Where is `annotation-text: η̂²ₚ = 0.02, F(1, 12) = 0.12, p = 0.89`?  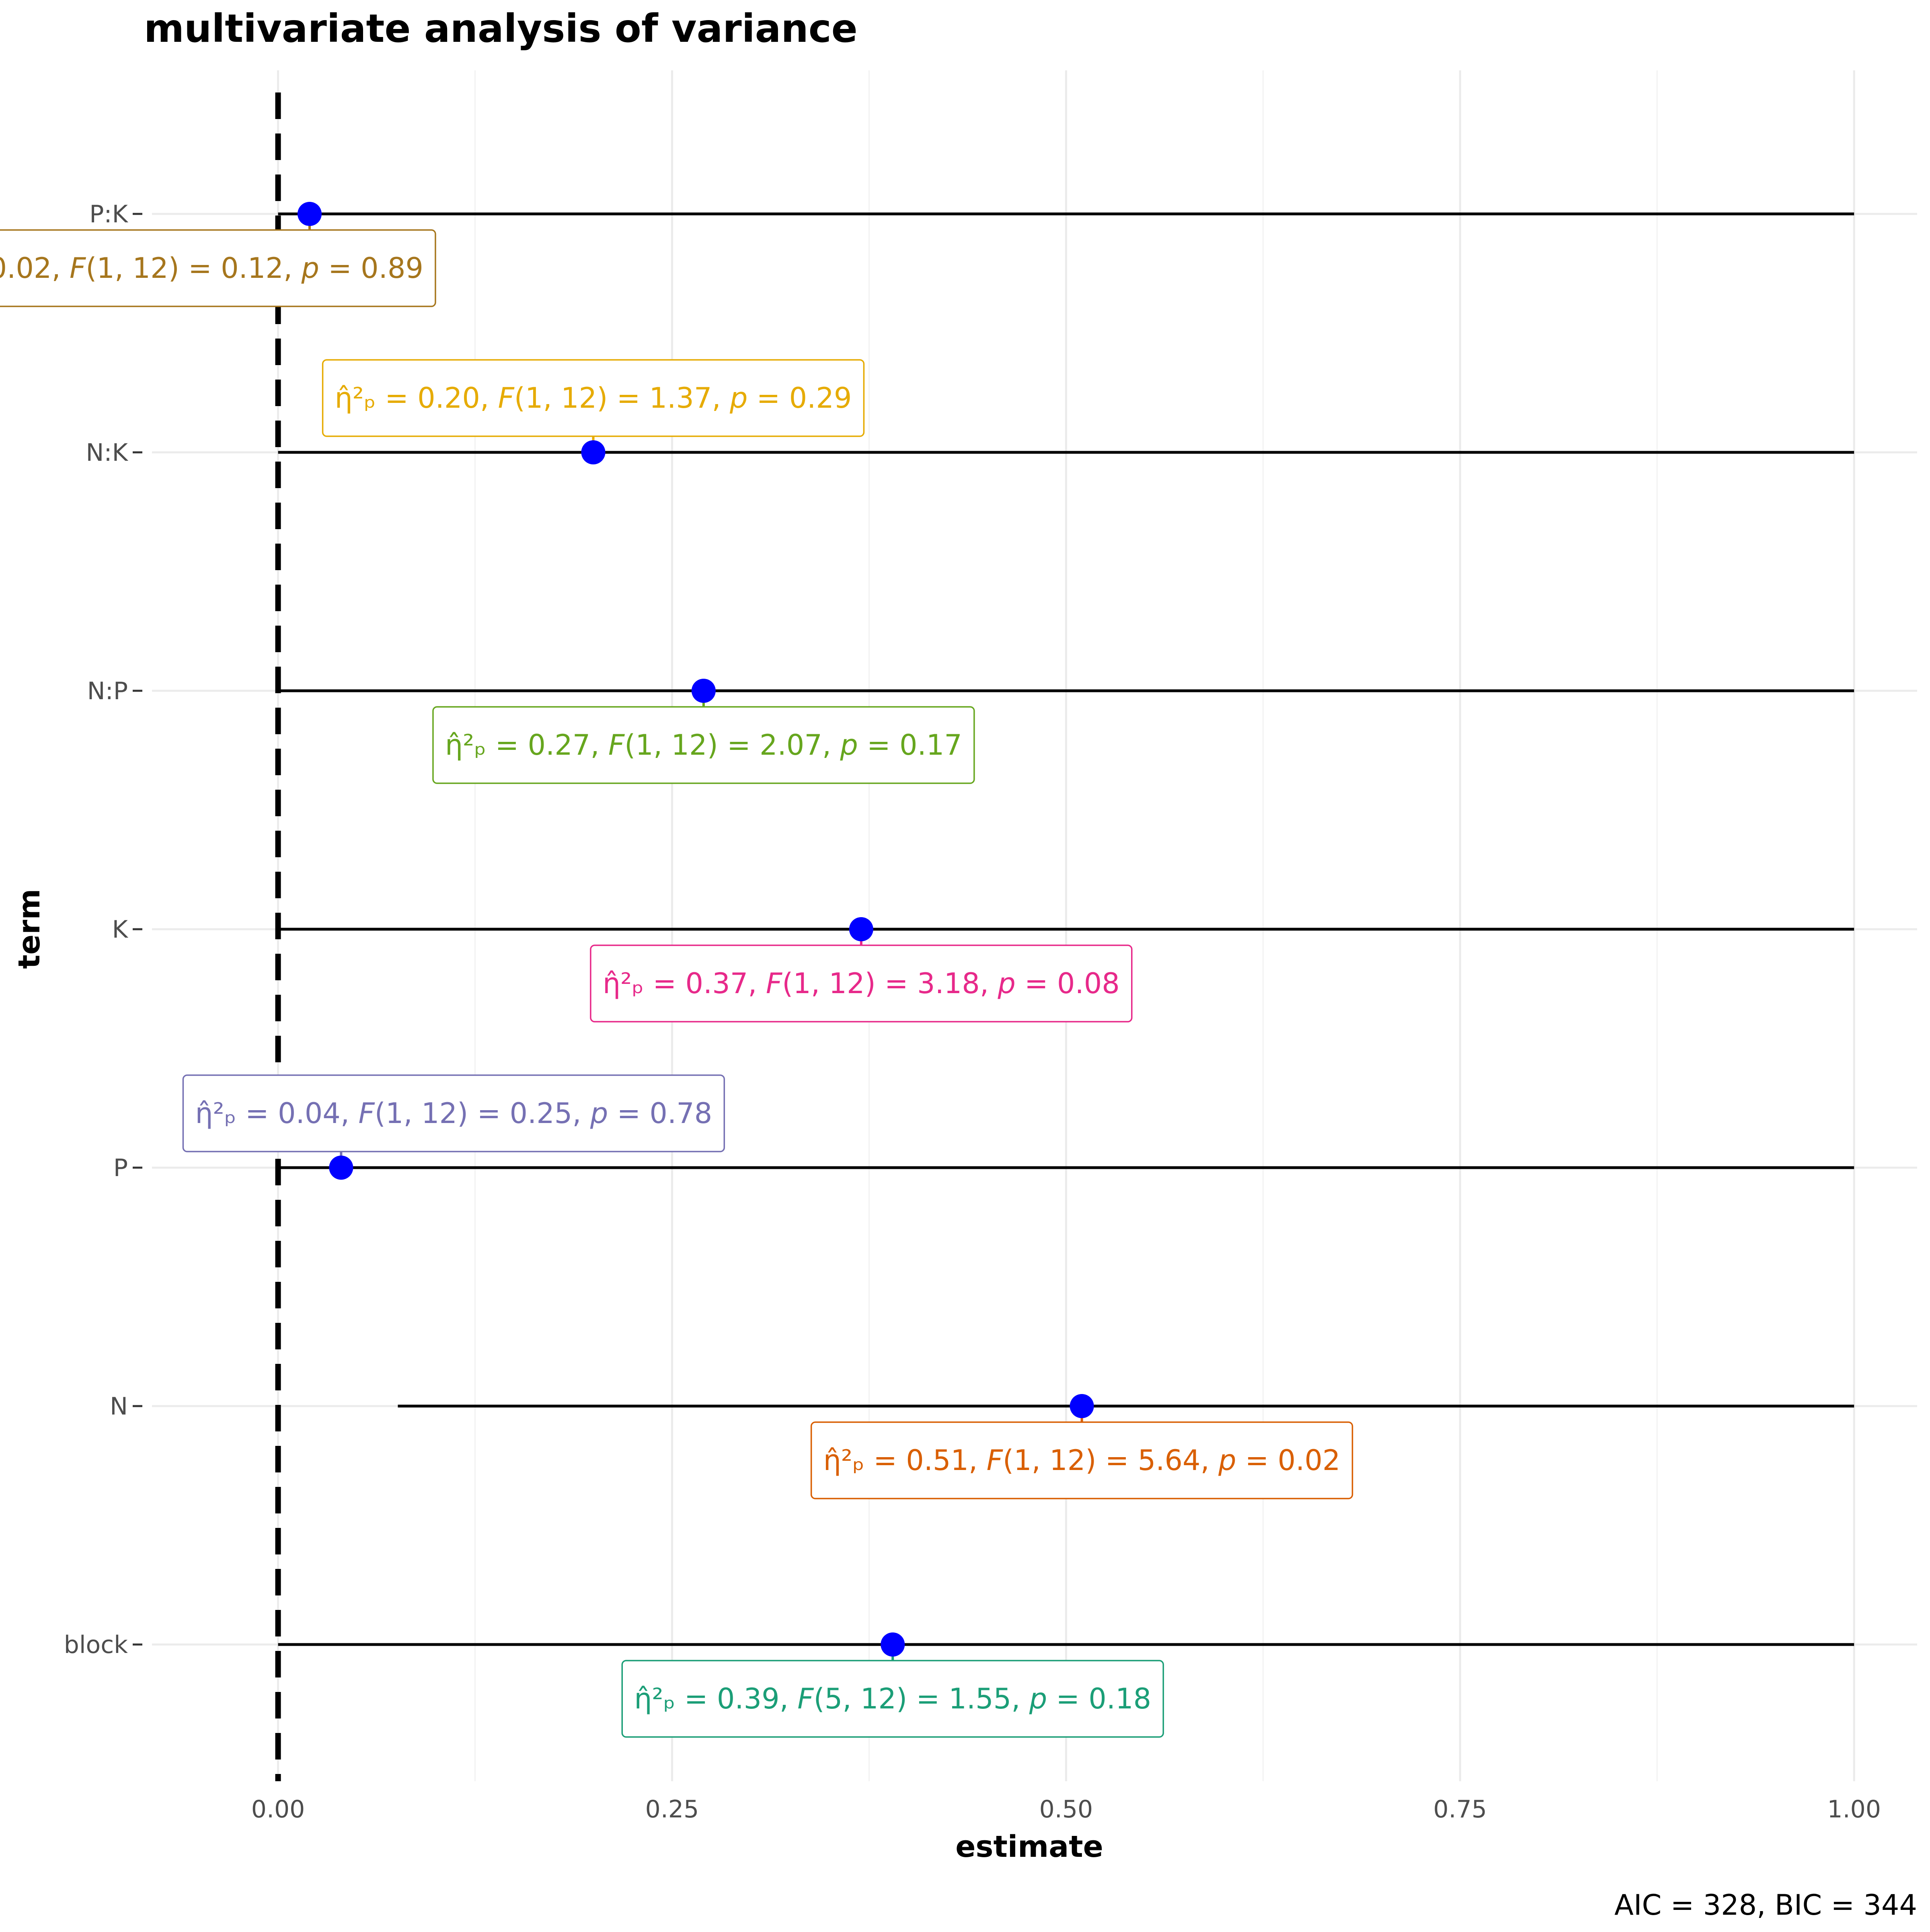
annotation-text: η̂²ₚ = 0.02, F(1, 12) = 0.12, p = 0.89 is located at coordinates (211, 268).